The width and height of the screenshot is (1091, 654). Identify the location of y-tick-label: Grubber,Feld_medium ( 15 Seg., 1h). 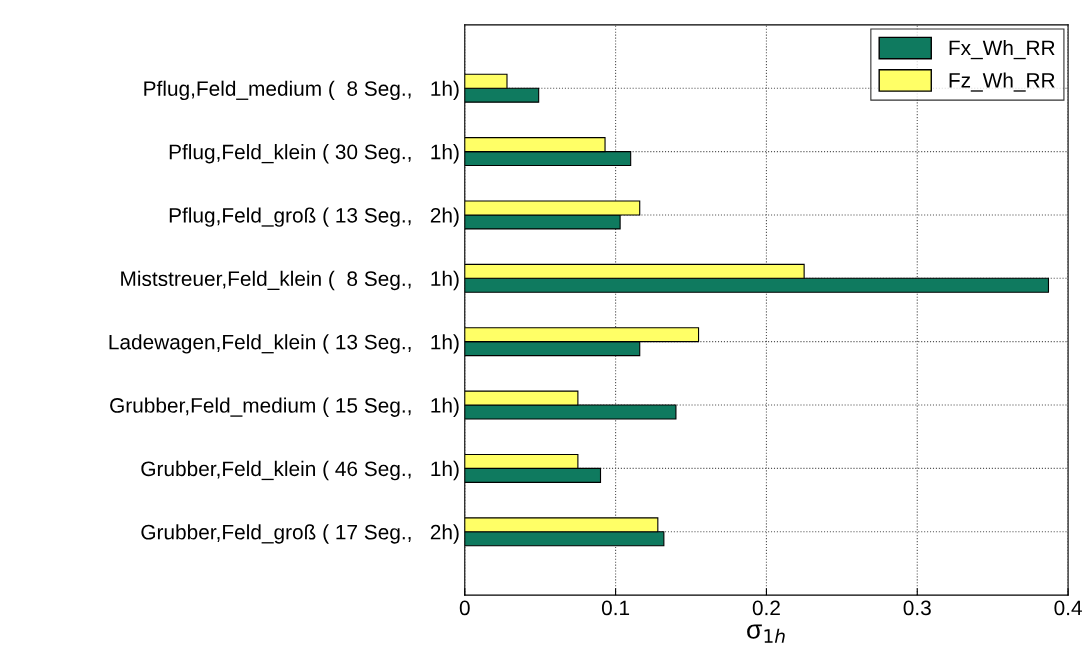
(284, 407).